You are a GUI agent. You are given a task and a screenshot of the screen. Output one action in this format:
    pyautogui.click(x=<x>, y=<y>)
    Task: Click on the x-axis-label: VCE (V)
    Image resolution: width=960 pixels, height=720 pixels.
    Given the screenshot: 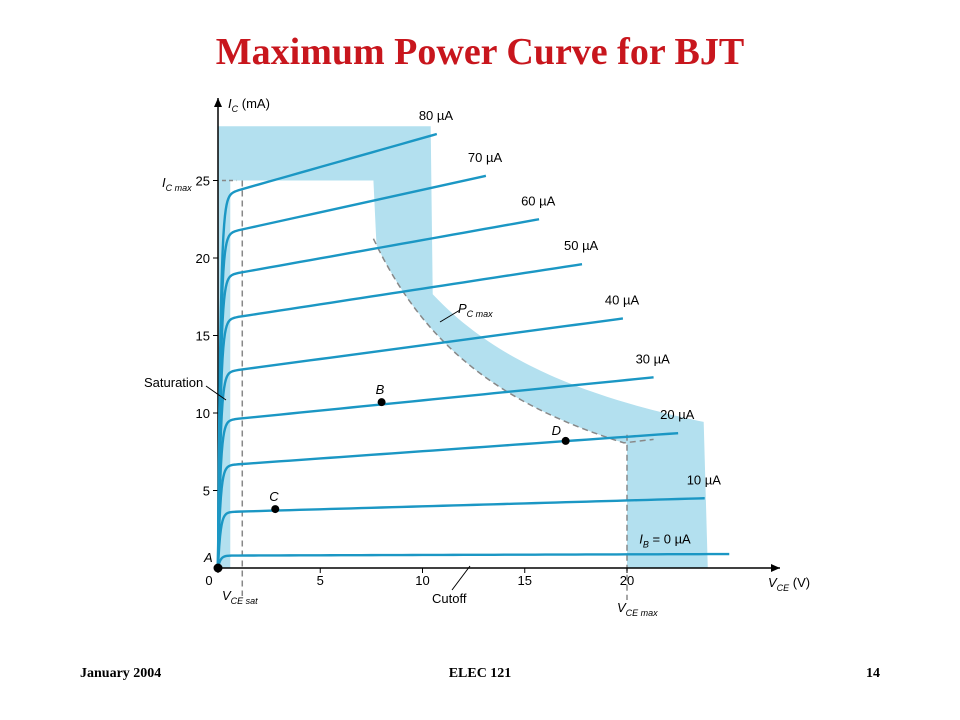 What is the action you would take?
    pyautogui.click(x=789, y=584)
    